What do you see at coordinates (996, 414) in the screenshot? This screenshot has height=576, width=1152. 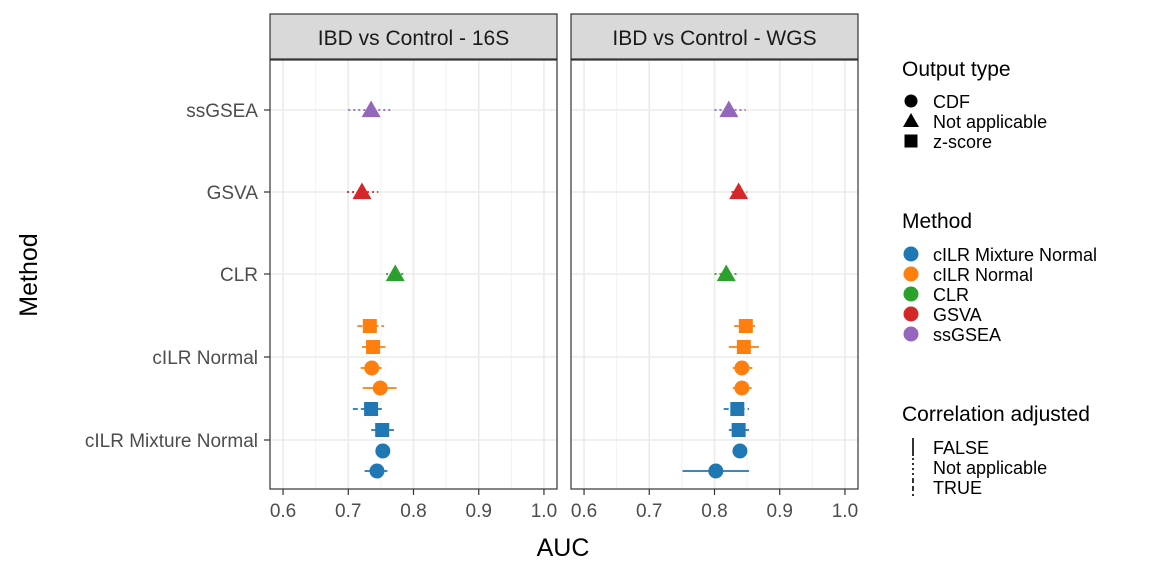 I see `legend-title: Correlation adjusted` at bounding box center [996, 414].